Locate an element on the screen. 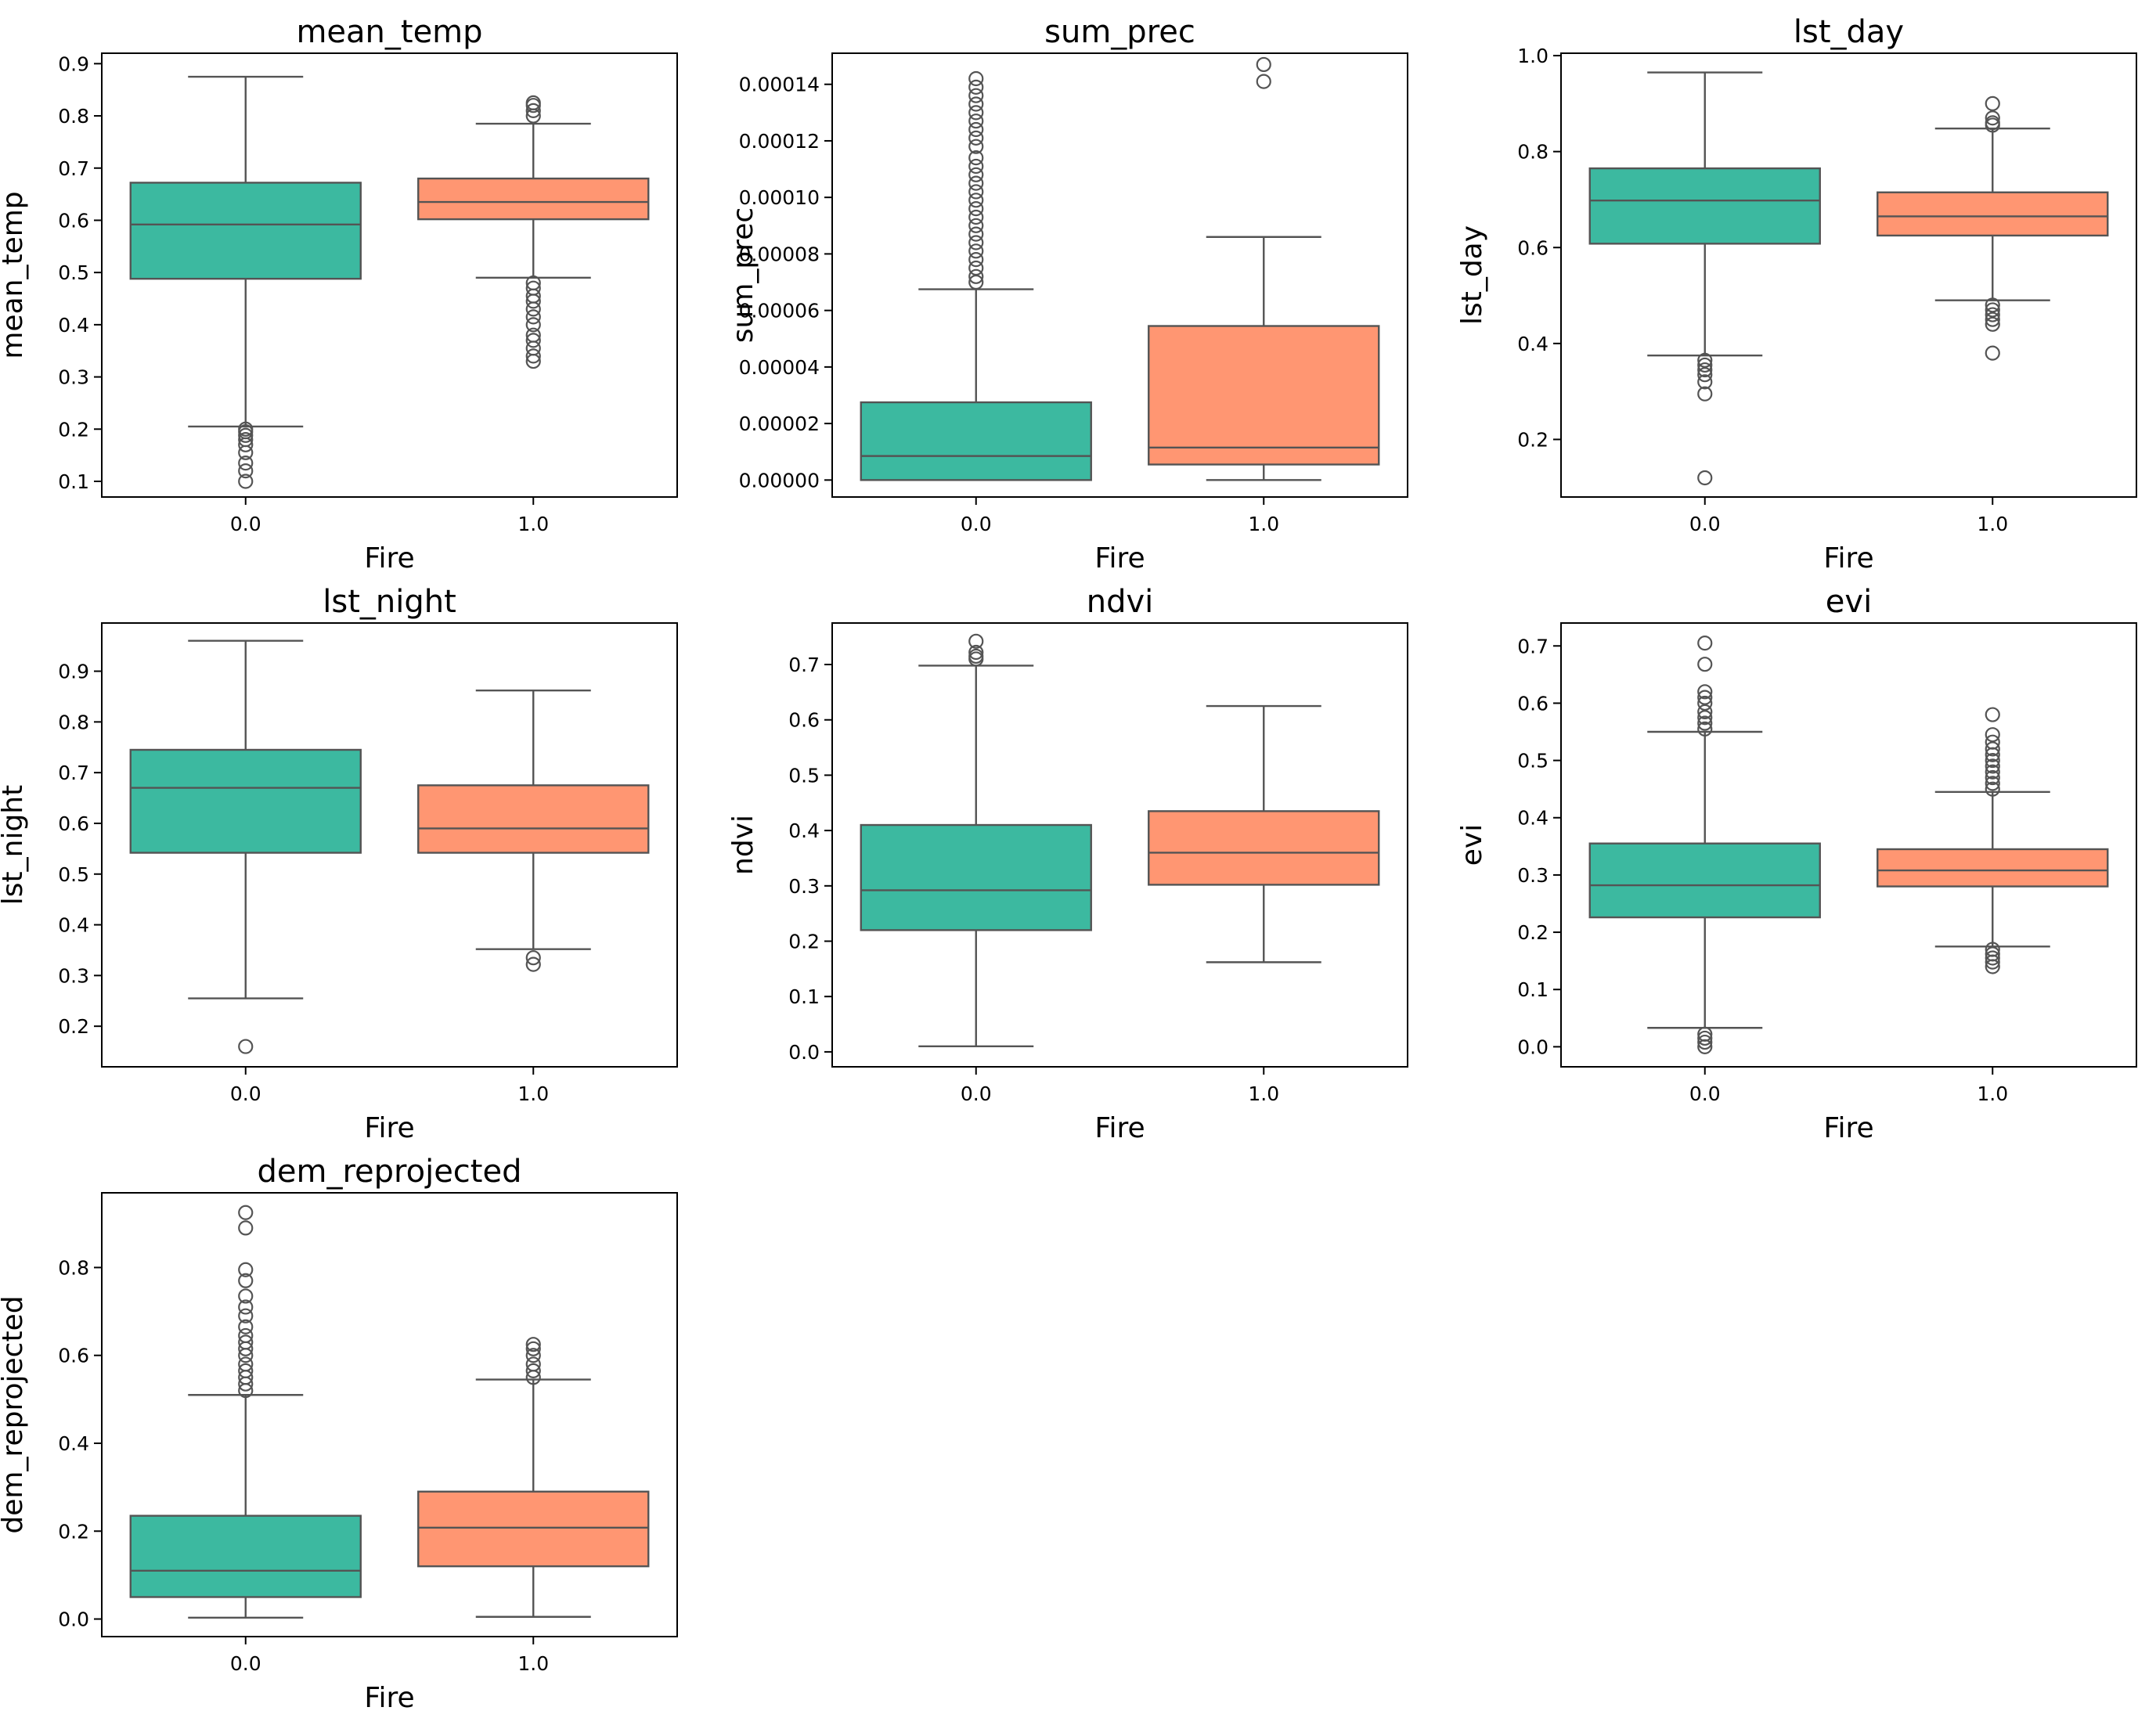  panel-title: lst_day is located at coordinates (1849, 32).